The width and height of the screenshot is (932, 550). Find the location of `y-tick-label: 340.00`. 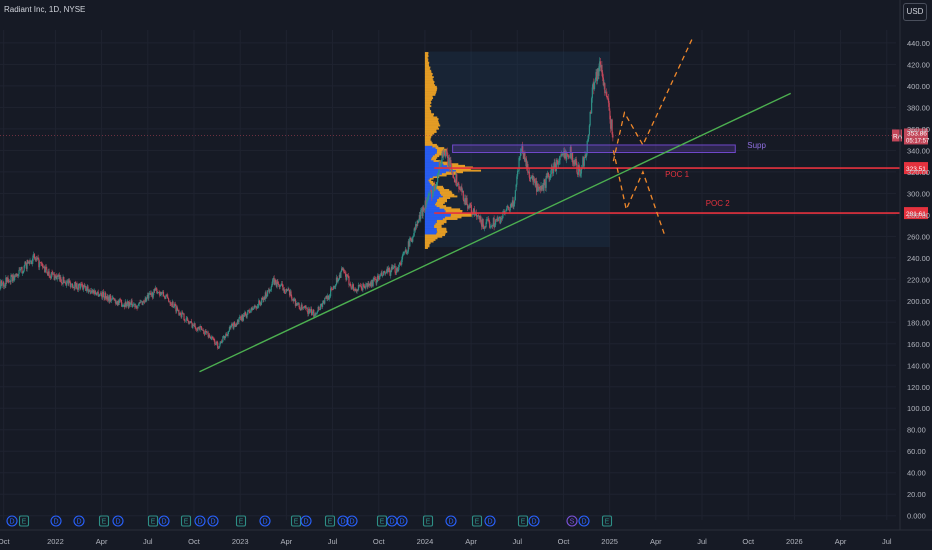

y-tick-label: 340.00 is located at coordinates (918, 150).